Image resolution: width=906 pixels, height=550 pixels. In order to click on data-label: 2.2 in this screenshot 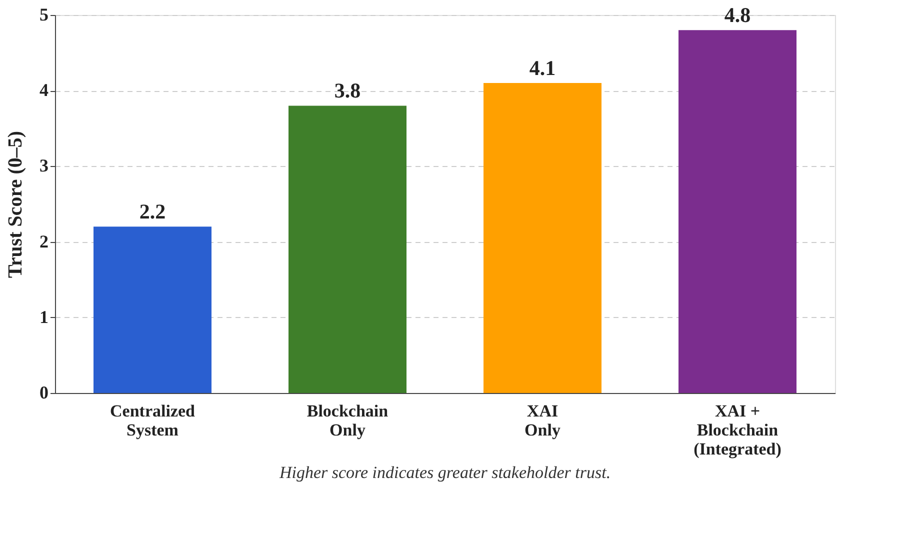, I will do `click(152, 212)`.